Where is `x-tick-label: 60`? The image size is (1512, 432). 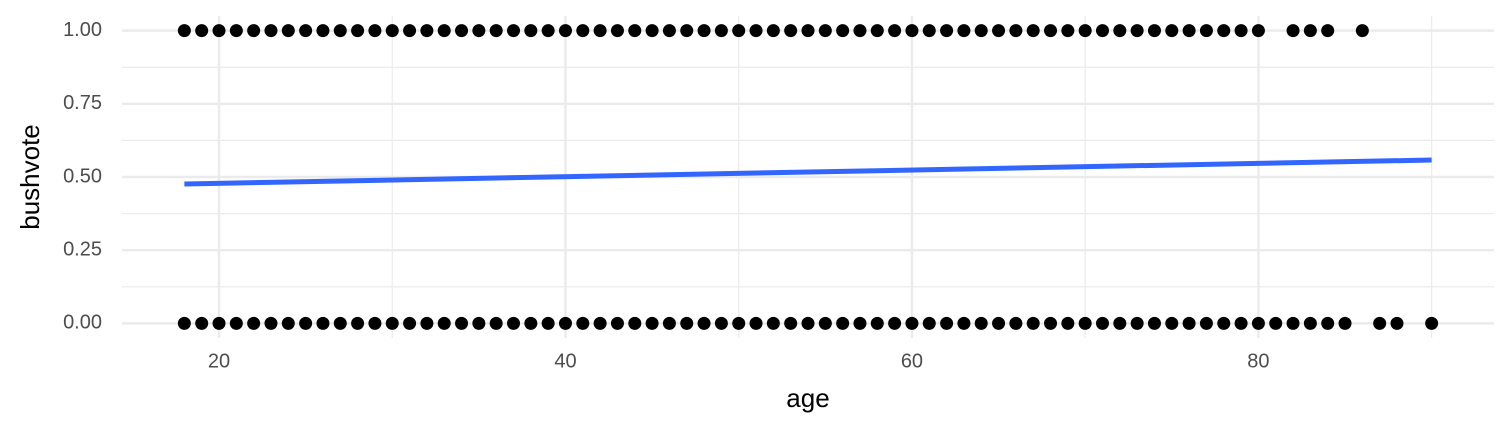
x-tick-label: 60 is located at coordinates (912, 361).